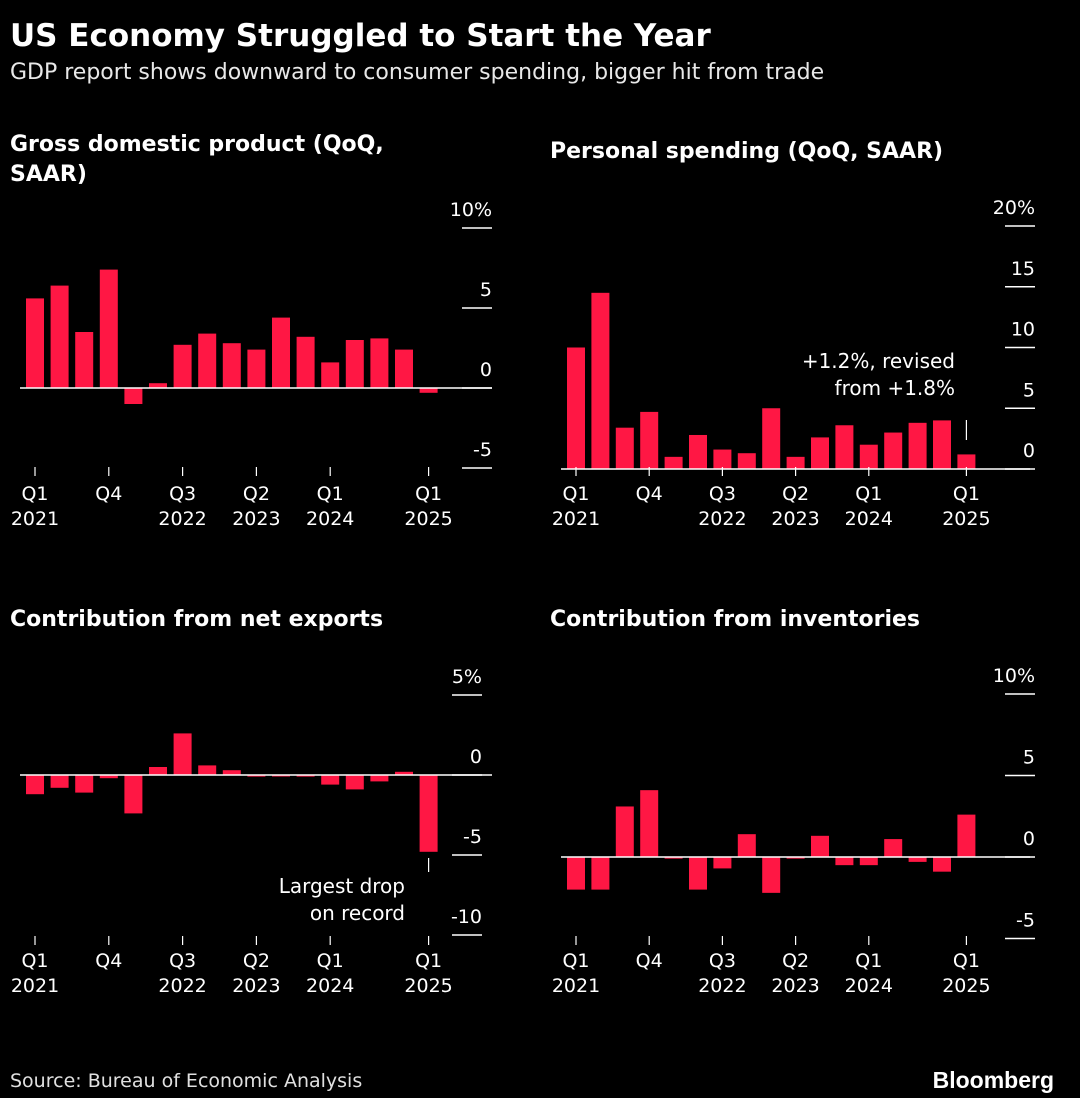  What do you see at coordinates (182, 986) in the screenshot?
I see `net-exports-xtick-label: 2022` at bounding box center [182, 986].